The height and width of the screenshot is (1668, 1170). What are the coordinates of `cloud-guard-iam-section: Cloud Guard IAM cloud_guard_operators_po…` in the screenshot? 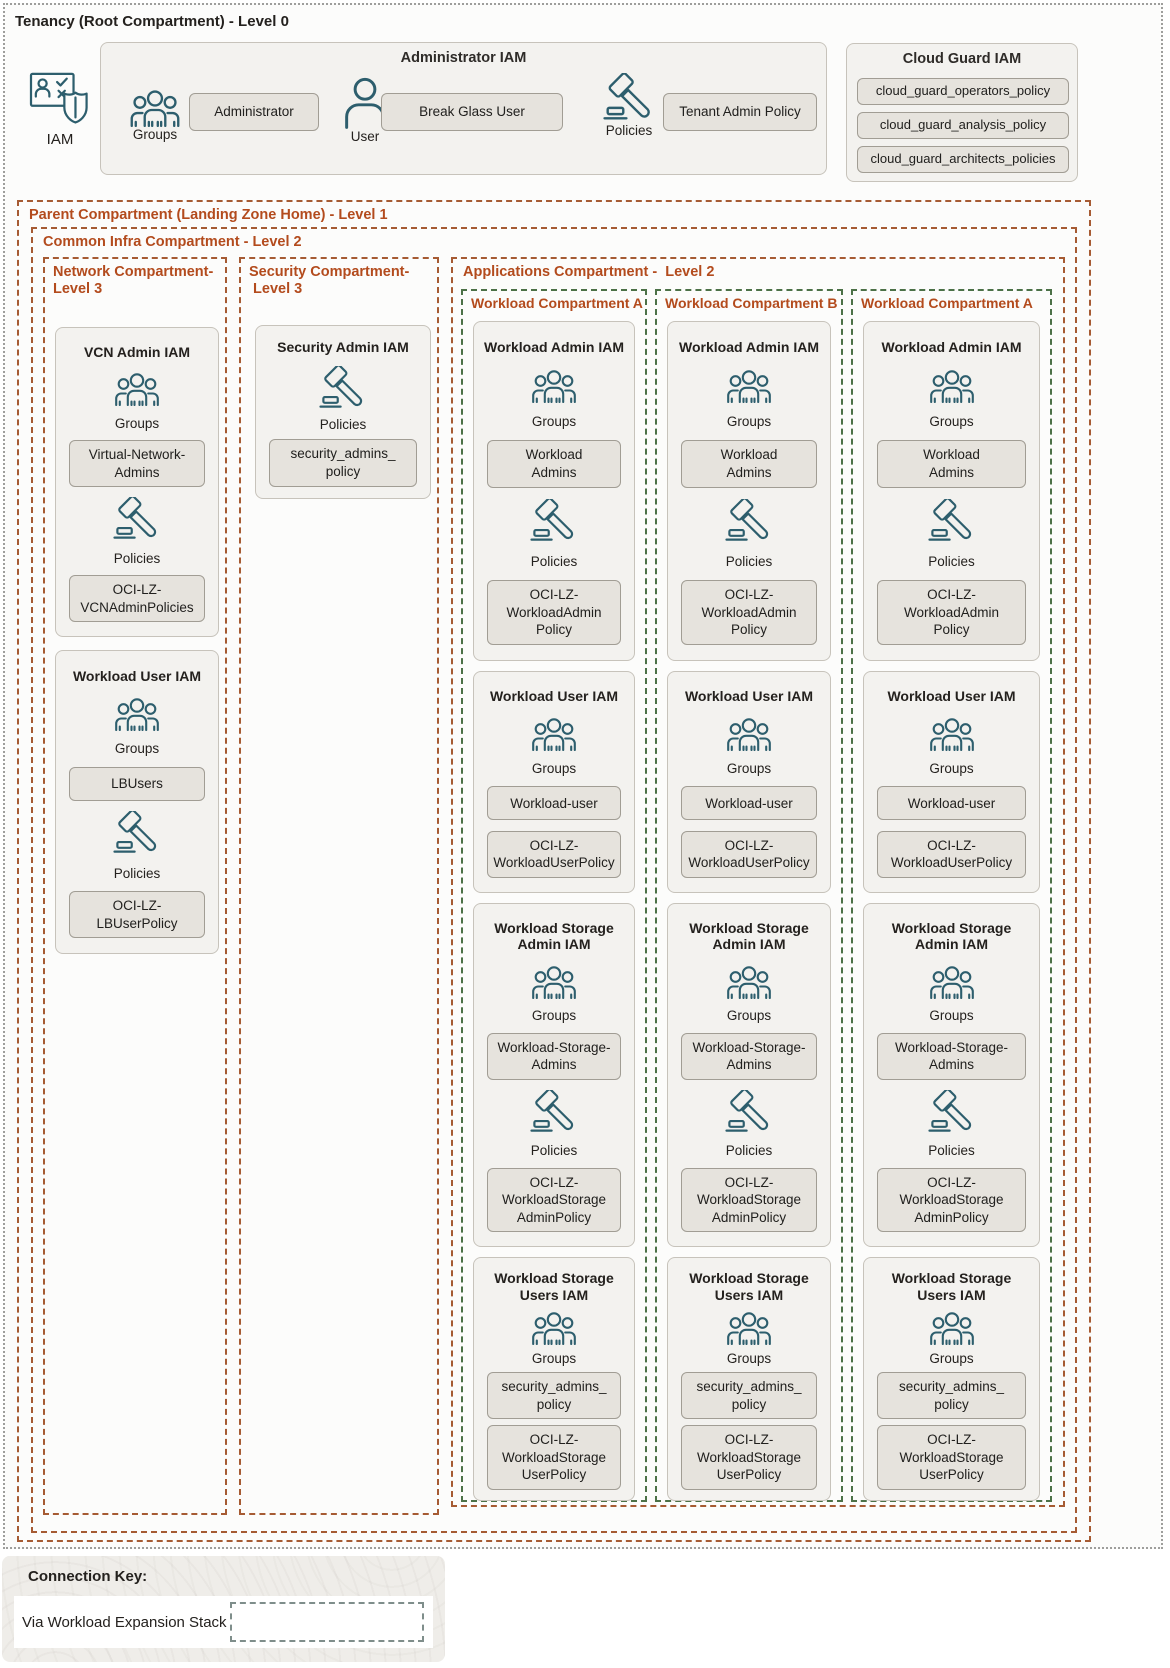 It's located at (962, 112).